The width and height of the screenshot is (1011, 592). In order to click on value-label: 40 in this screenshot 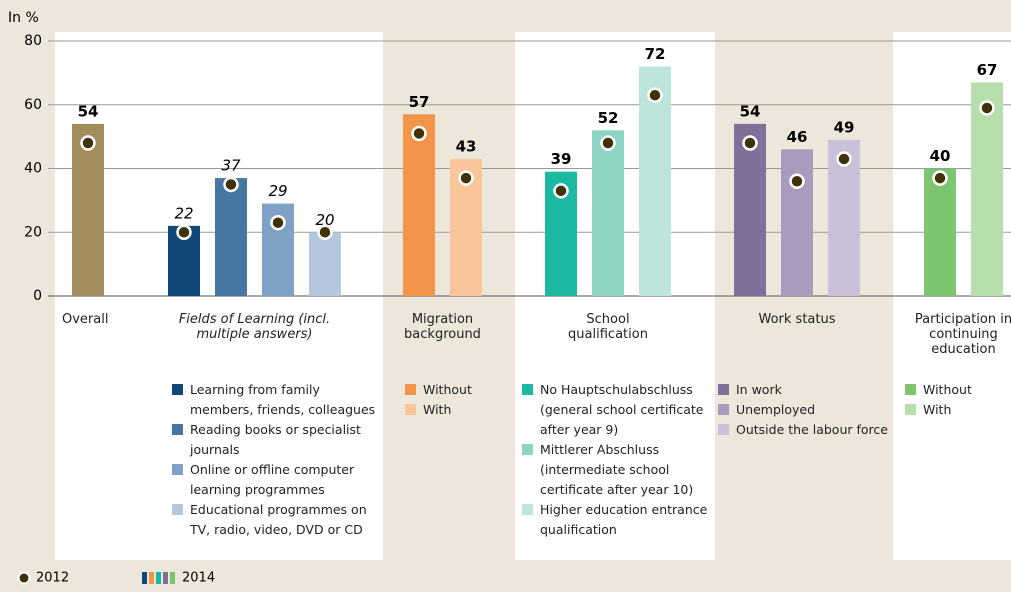, I will do `click(940, 156)`.